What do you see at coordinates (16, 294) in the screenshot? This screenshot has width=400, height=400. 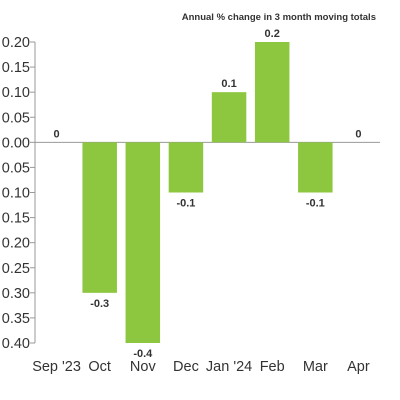 I see `y-tick-label: 0.30` at bounding box center [16, 294].